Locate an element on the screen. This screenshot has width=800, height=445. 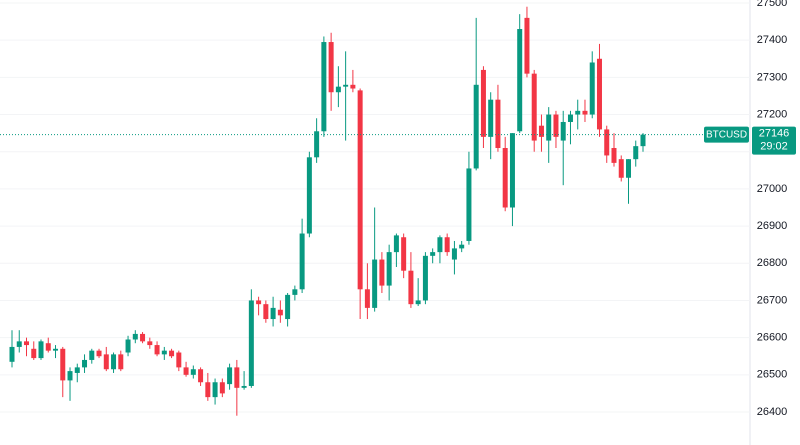
symbol-badge is located at coordinates (726, 134).